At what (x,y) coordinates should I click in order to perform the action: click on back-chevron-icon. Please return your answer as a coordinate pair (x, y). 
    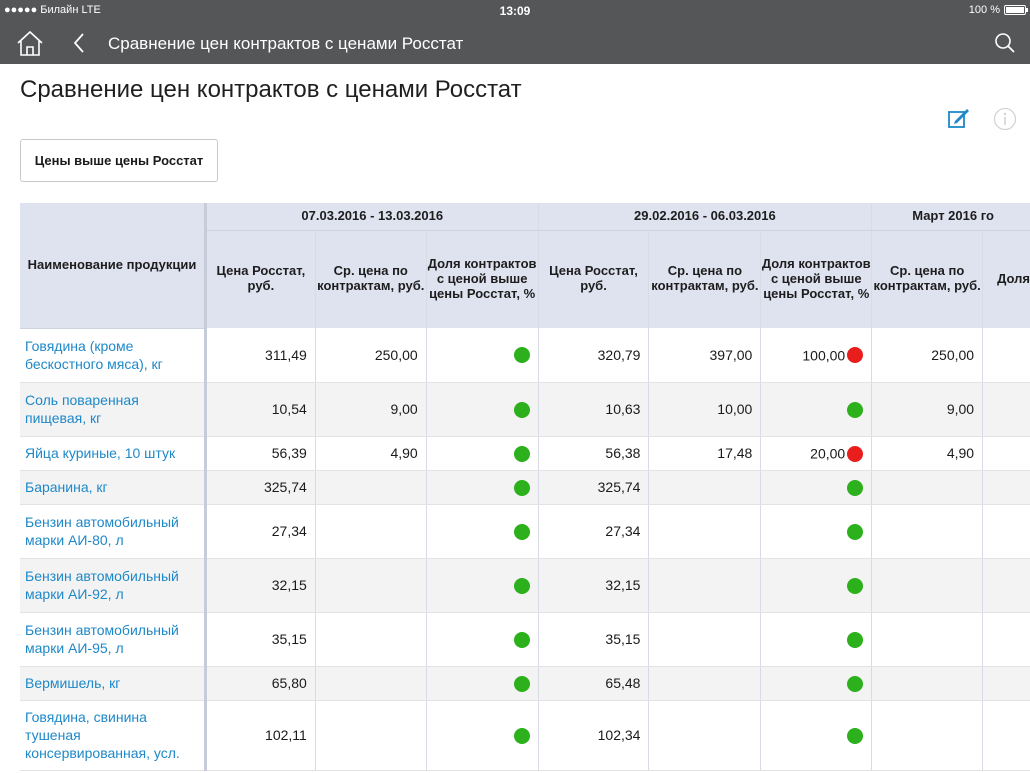
    Looking at the image, I should click on (79, 43).